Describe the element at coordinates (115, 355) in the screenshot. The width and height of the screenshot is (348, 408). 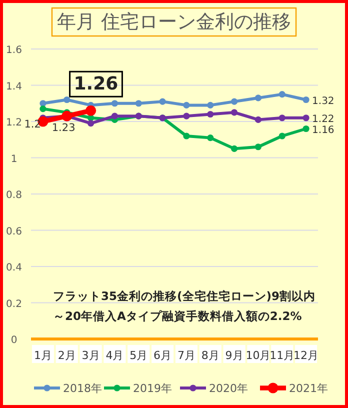
I see `x-tick-label: 4月` at that location.